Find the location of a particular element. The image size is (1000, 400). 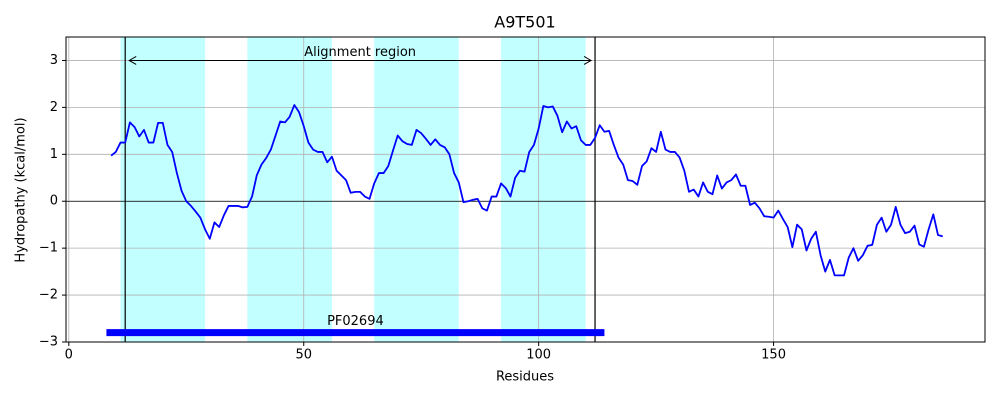

domain-label: PF02694 is located at coordinates (355, 321).